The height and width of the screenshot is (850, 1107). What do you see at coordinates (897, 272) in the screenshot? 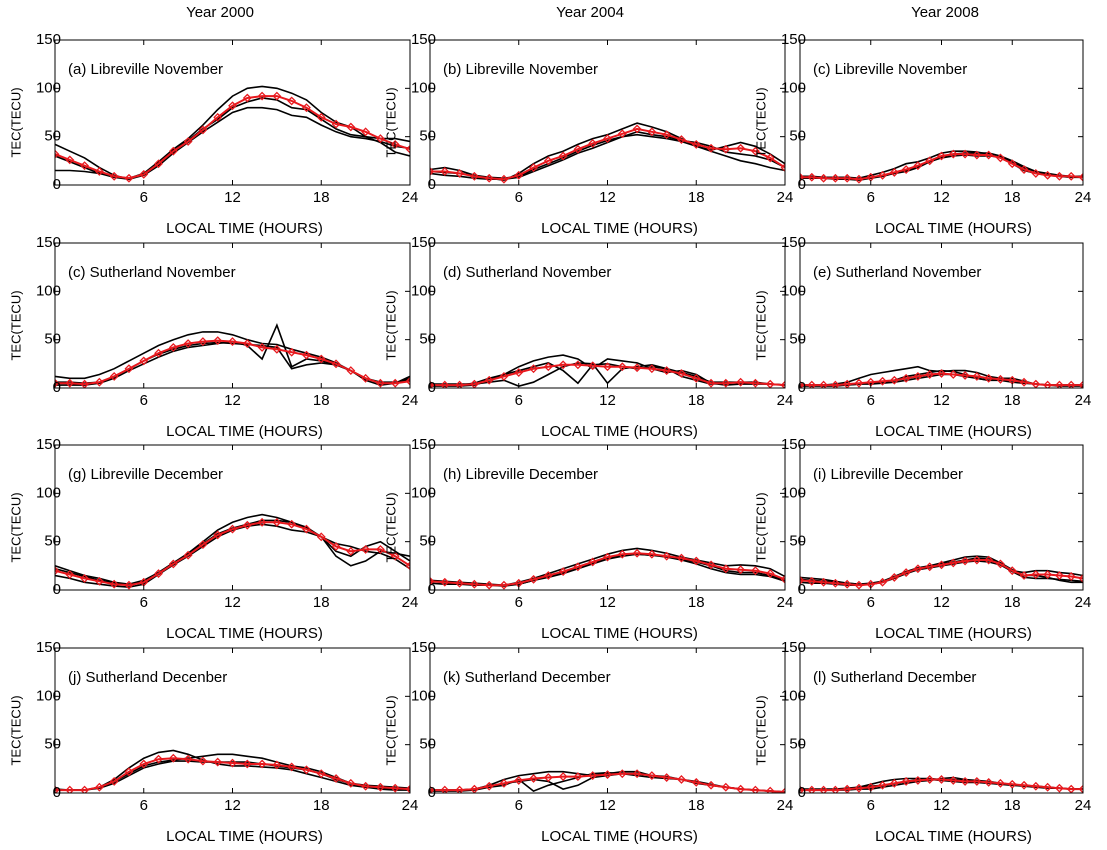
I see `panel-title: (e) Sutherland November` at bounding box center [897, 272].